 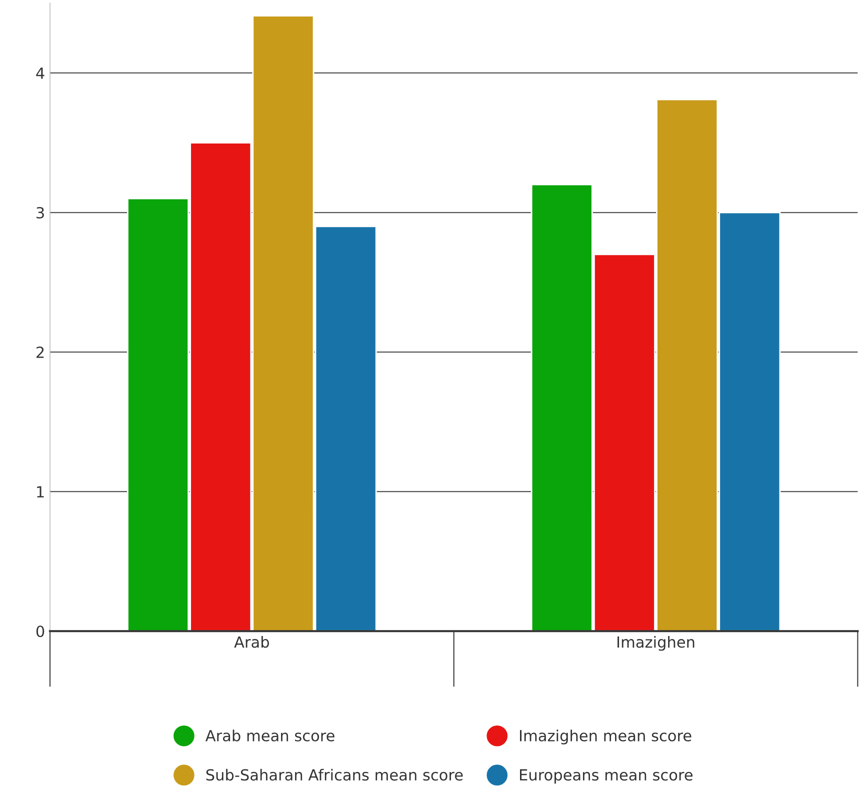 What do you see at coordinates (656, 643) in the screenshot?
I see `x-tick-label: Imazighen` at bounding box center [656, 643].